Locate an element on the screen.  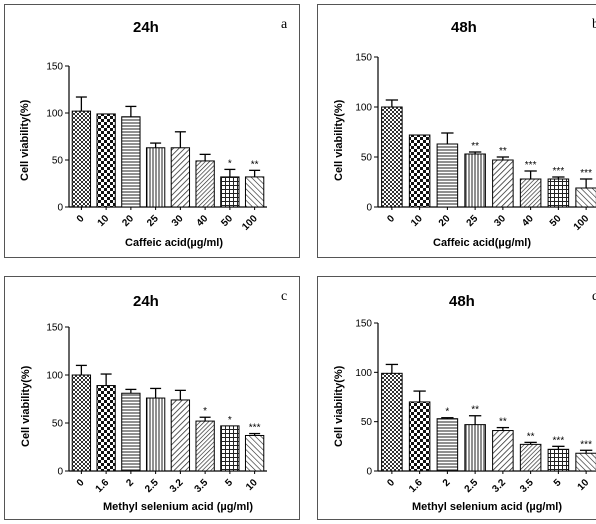
chart-title-d: 48h is located at coordinates (462, 301).